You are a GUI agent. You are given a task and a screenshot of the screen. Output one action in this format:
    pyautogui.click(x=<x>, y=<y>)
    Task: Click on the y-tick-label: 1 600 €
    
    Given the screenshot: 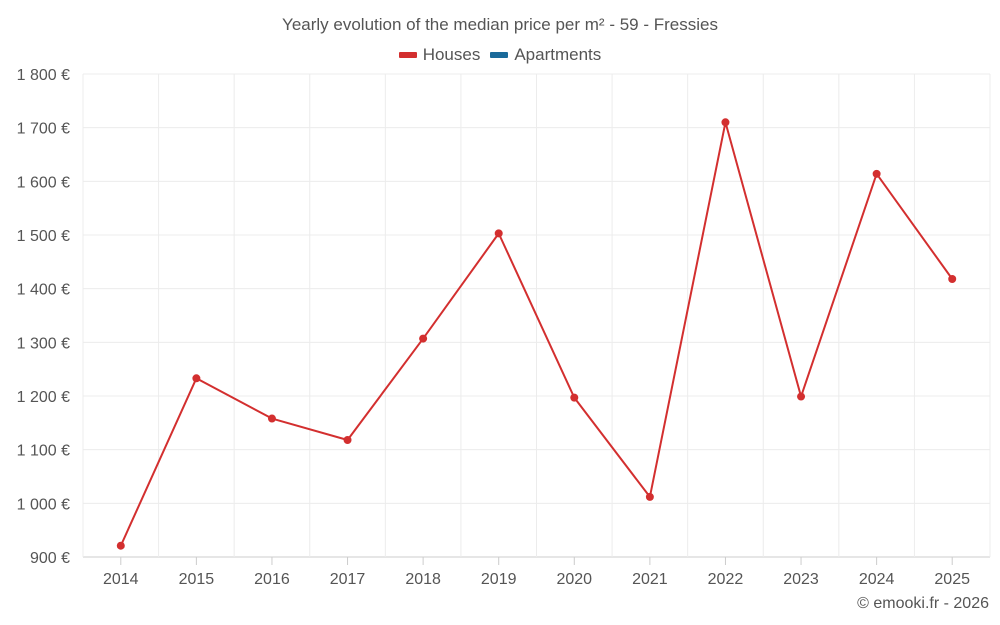 What is the action you would take?
    pyautogui.click(x=43, y=182)
    